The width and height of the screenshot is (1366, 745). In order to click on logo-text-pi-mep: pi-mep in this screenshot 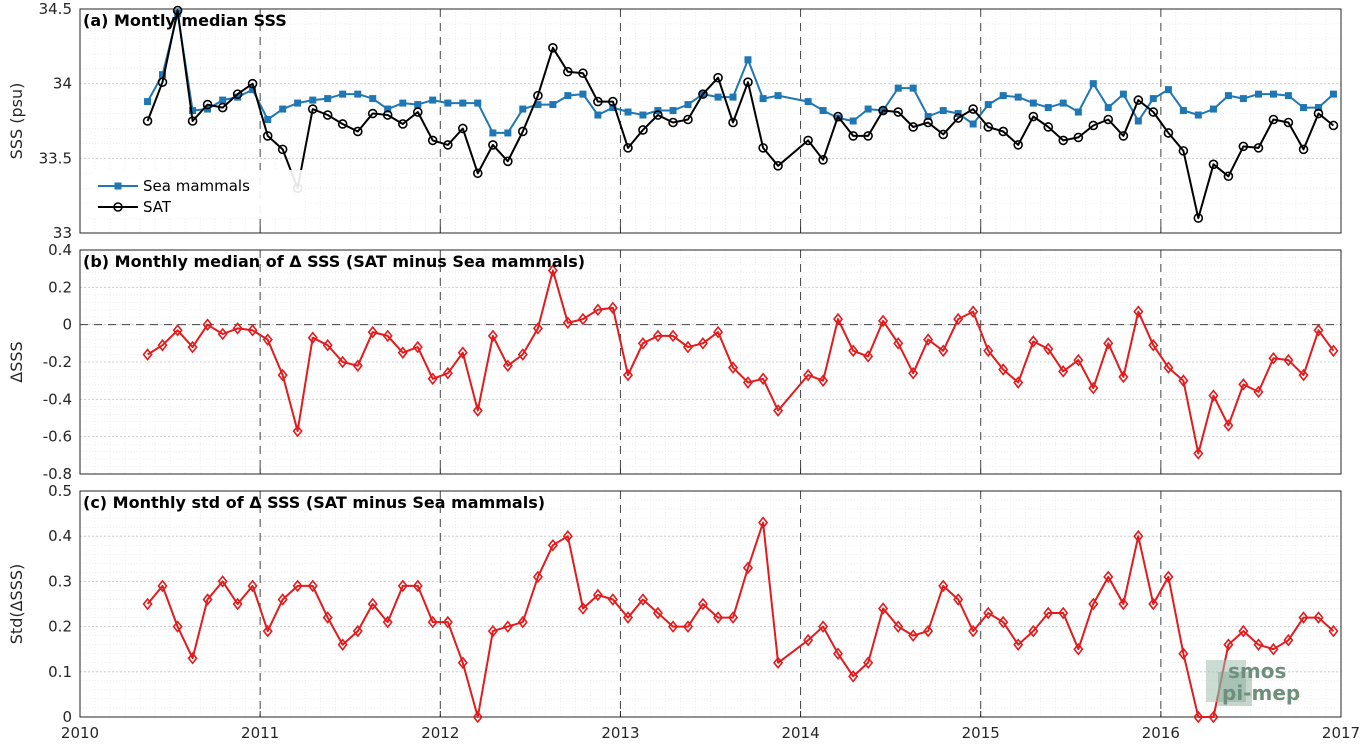, I will do `click(1261, 693)`.